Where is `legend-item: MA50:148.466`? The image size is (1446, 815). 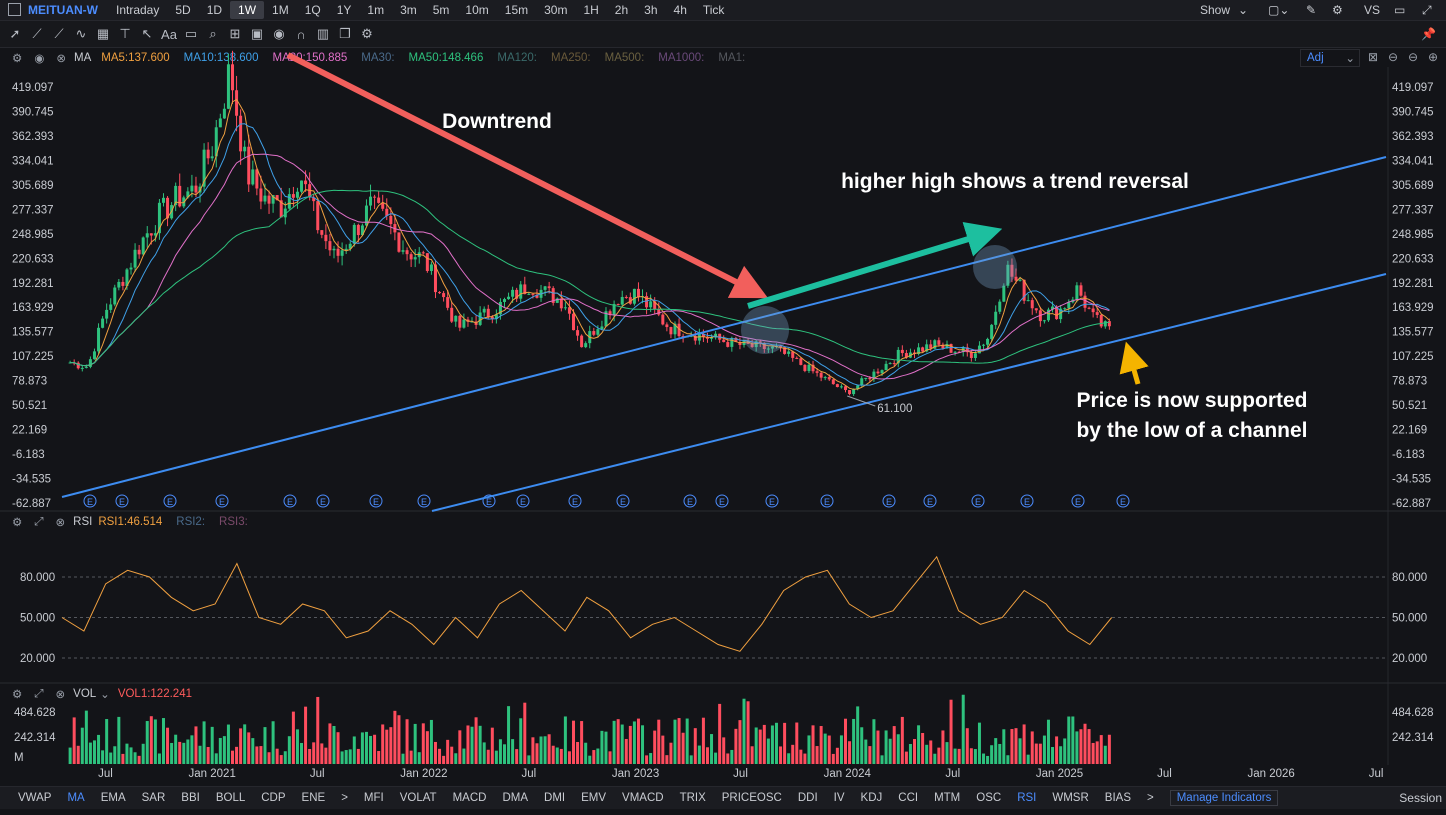 legend-item: MA50:148.466 is located at coordinates (446, 58).